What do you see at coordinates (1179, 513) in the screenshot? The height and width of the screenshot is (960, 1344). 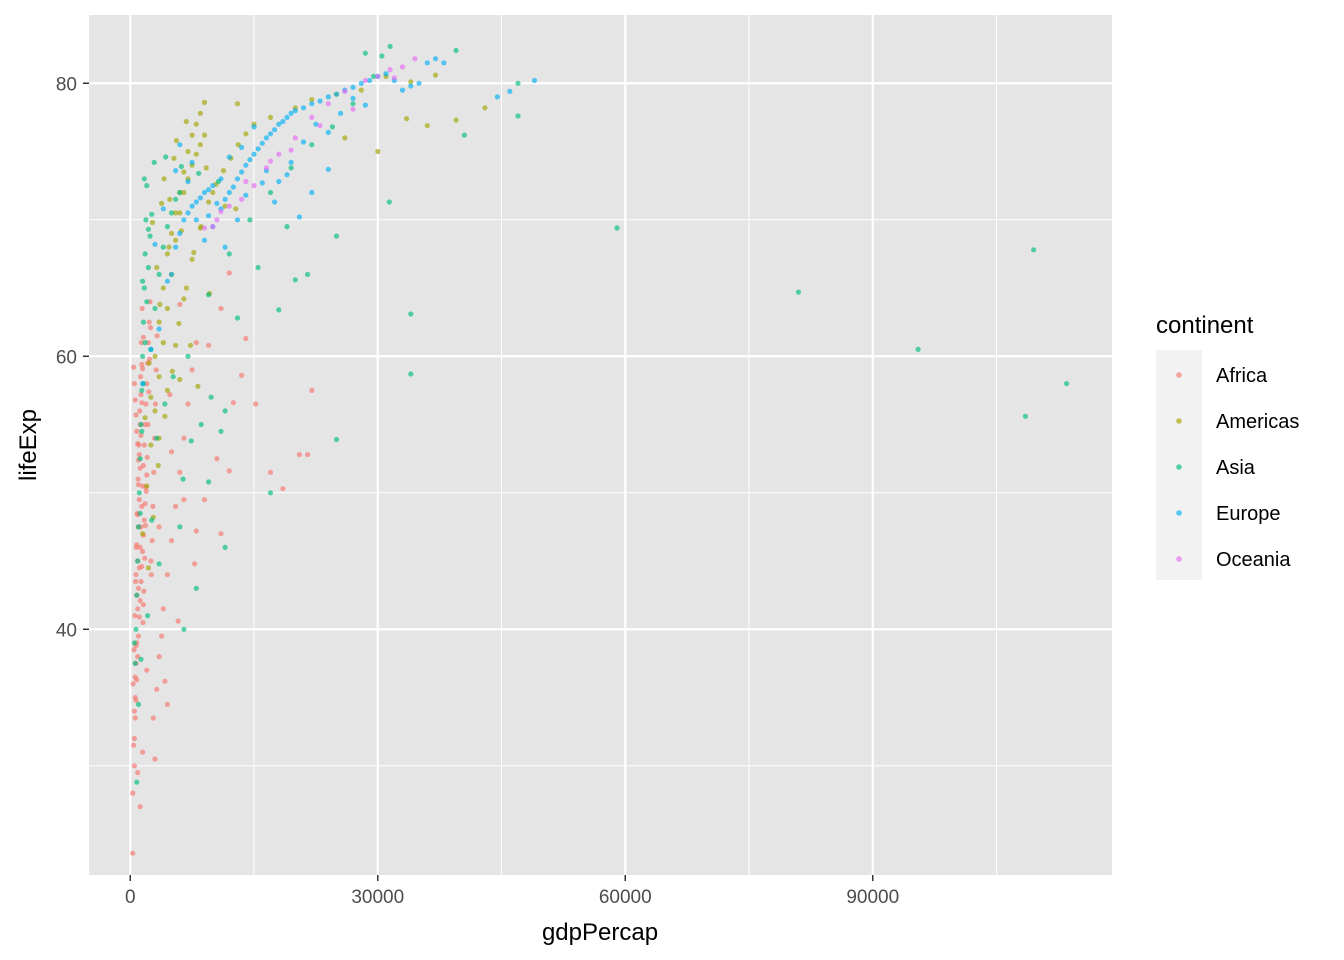 I see `legend-key-europe` at bounding box center [1179, 513].